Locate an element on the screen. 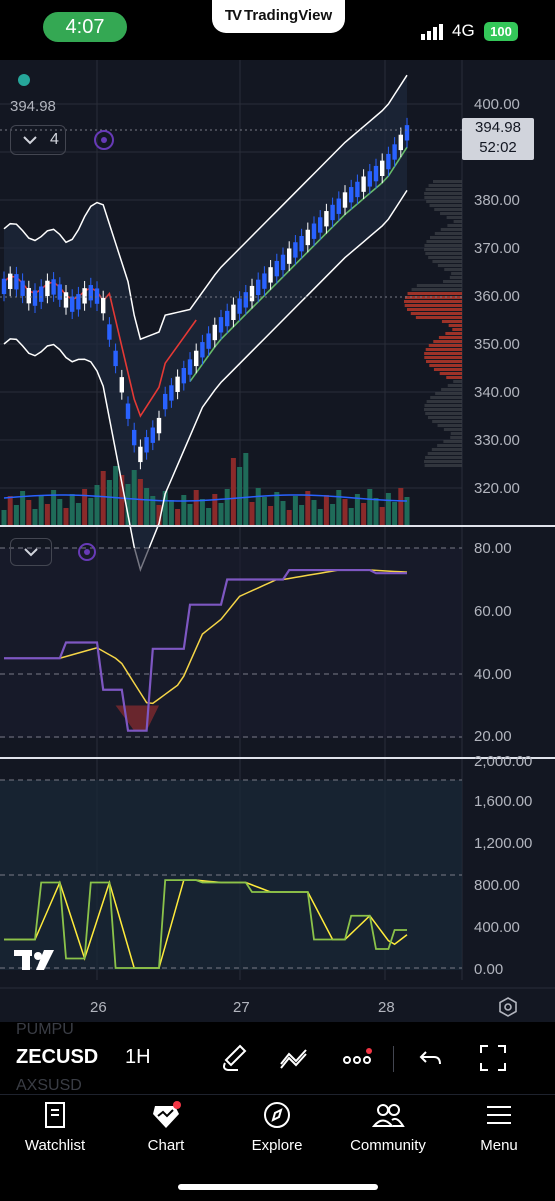 The height and width of the screenshot is (1201, 555). current-price-tag is located at coordinates (498, 139).